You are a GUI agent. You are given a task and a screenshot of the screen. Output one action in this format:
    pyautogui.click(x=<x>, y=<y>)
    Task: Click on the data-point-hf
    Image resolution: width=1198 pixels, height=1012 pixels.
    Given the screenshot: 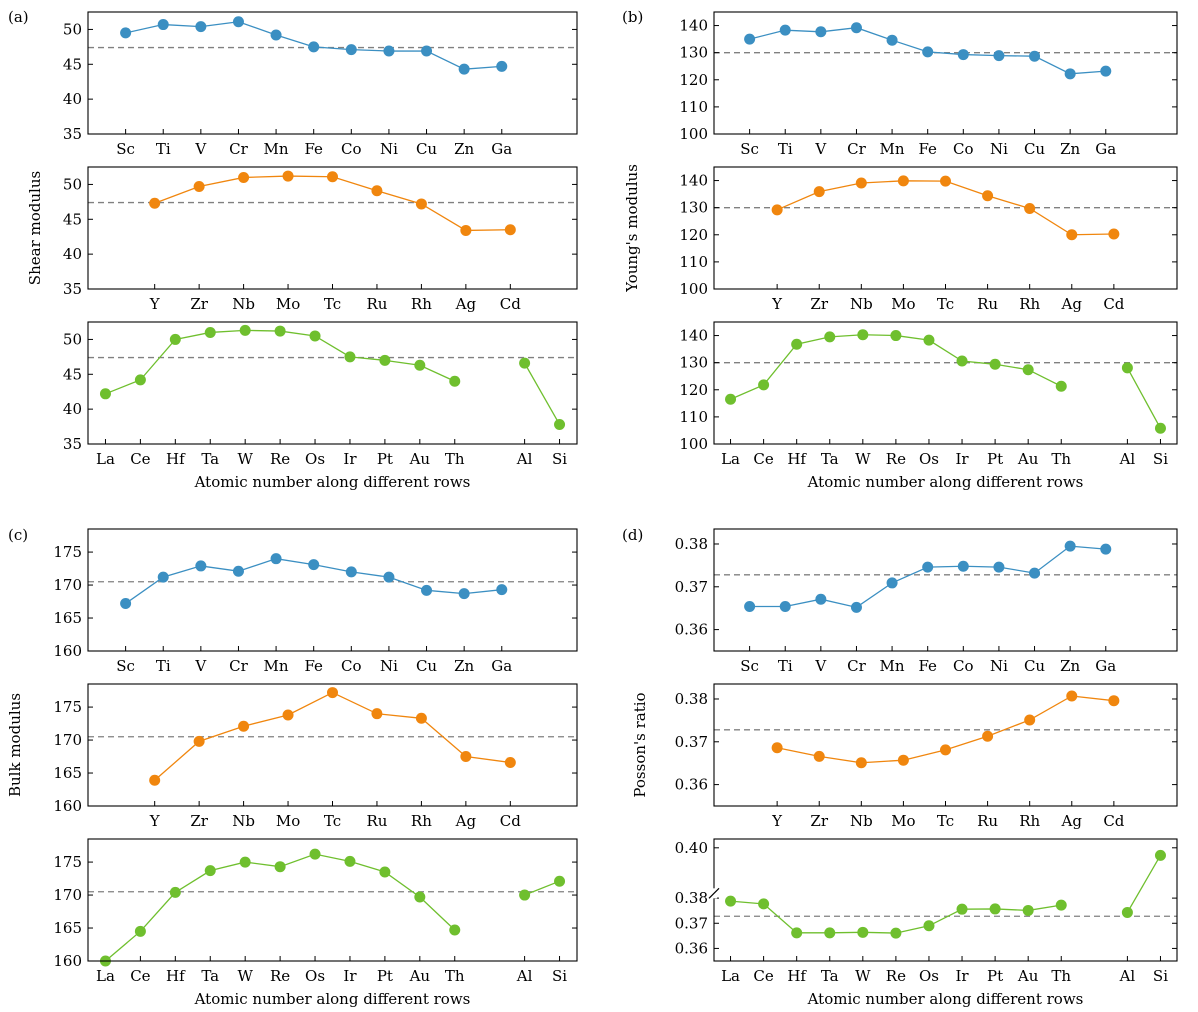 What is the action you would take?
    pyautogui.click(x=175, y=892)
    